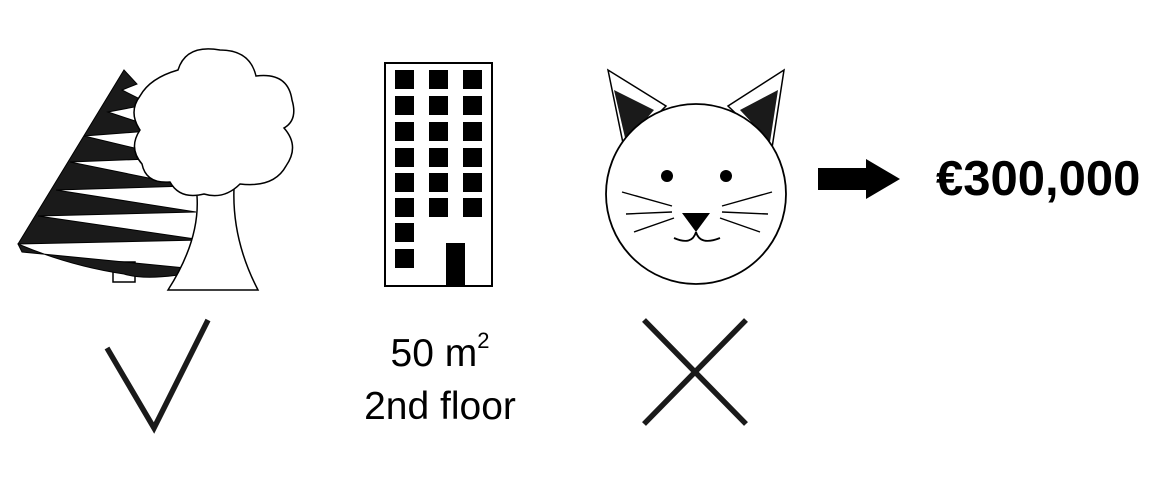  I want to click on building-door, so click(455, 264).